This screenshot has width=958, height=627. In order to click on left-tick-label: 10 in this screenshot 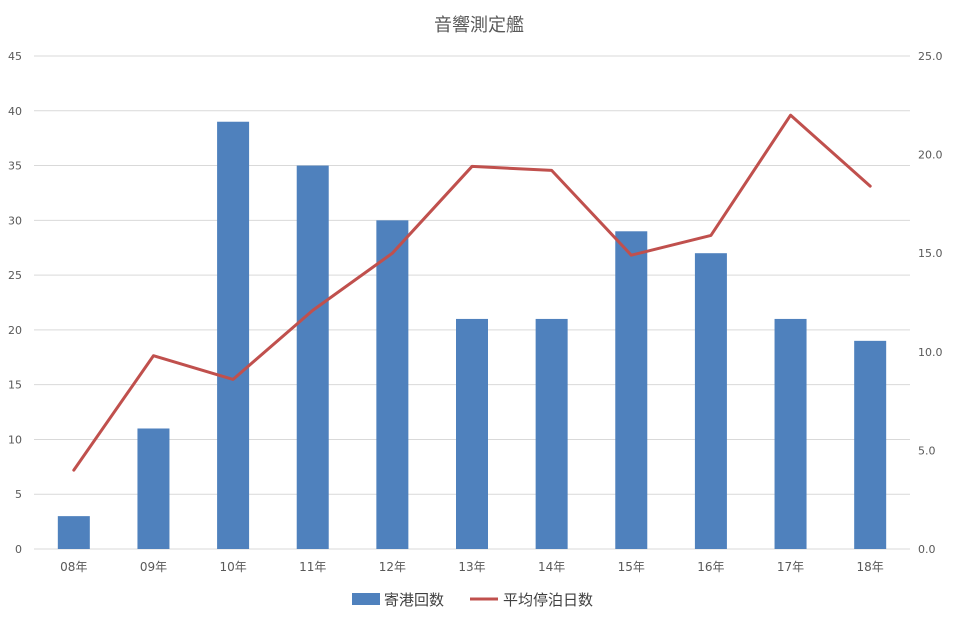, I will do `click(15, 439)`.